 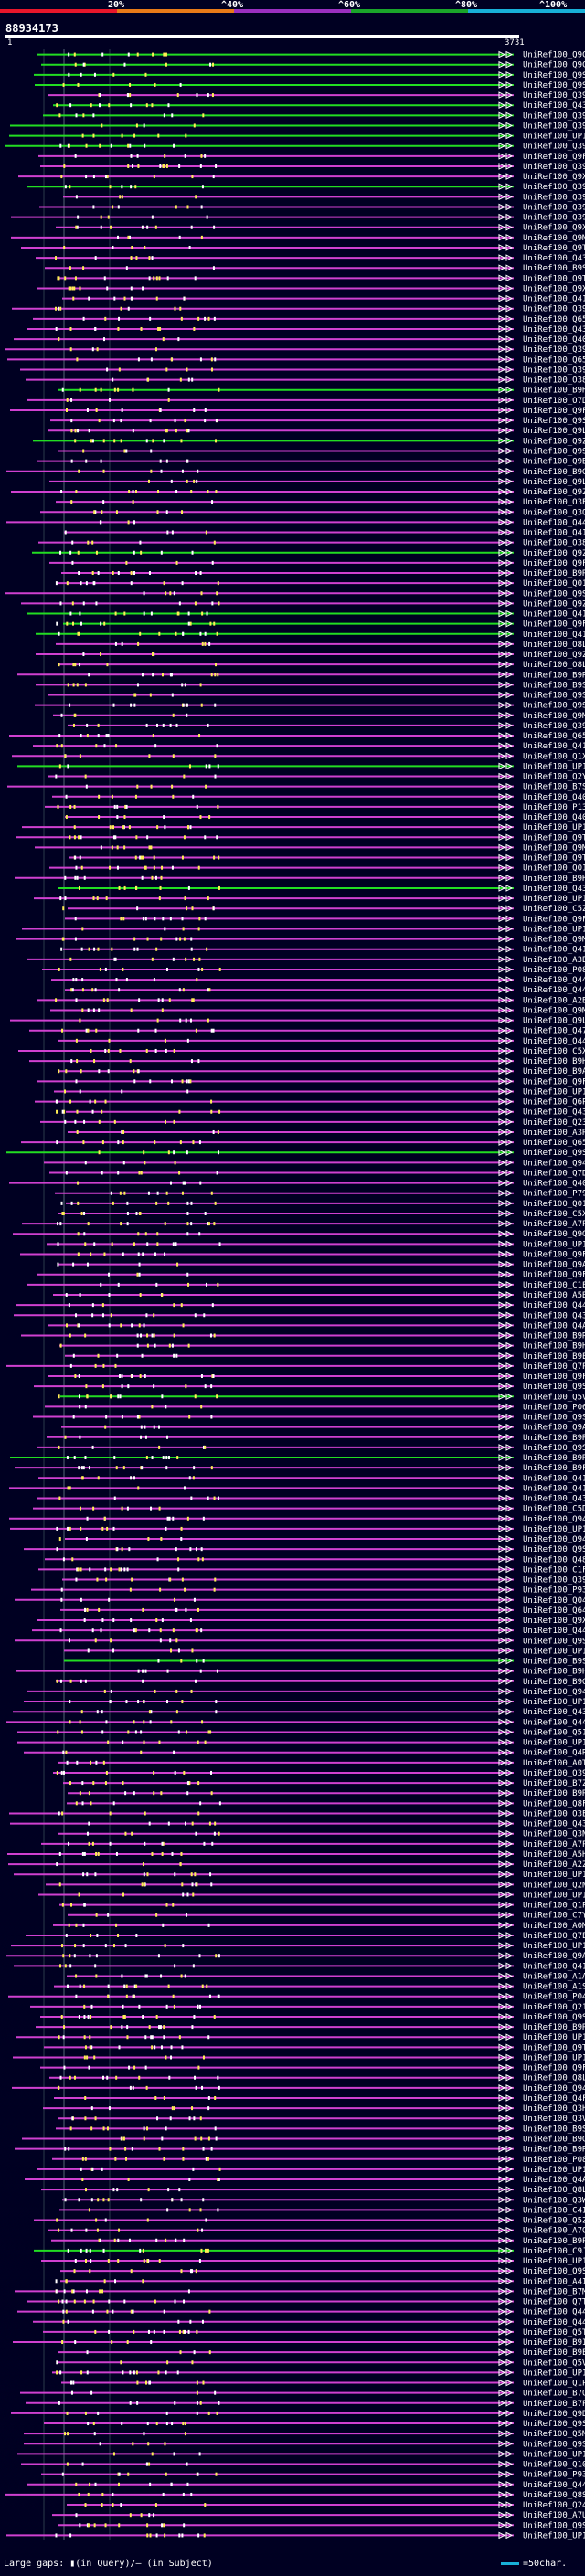 What do you see at coordinates (308, 2007) in the screenshot?
I see `hit-row: UniRef100_Q21262` at bounding box center [308, 2007].